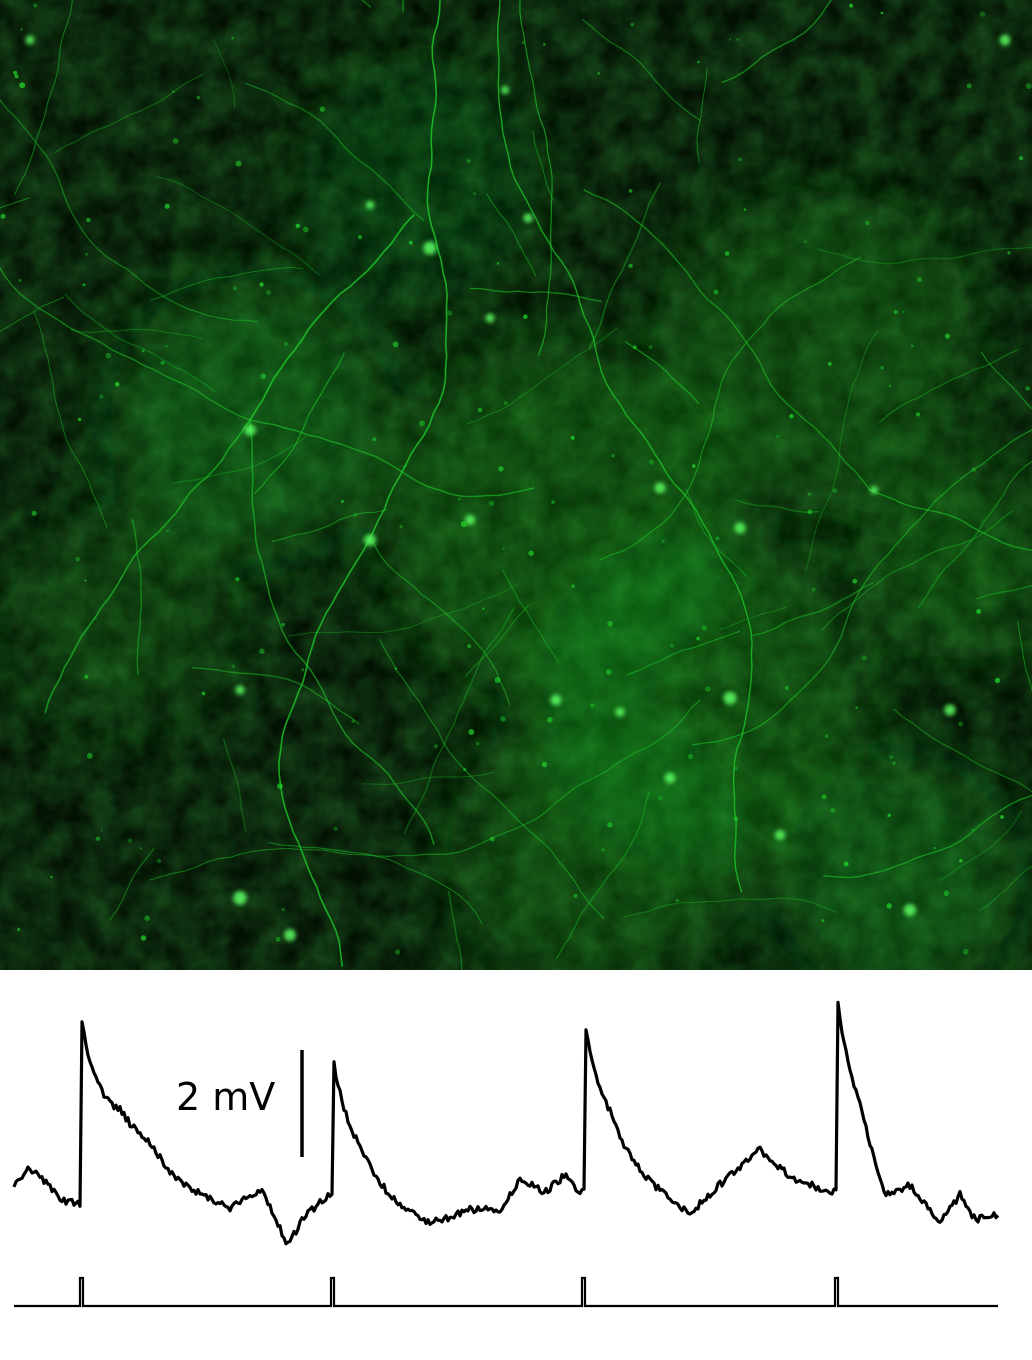 The height and width of the screenshot is (1360, 1032). What do you see at coordinates (506, 1292) in the screenshot?
I see `stimulus-trace` at bounding box center [506, 1292].